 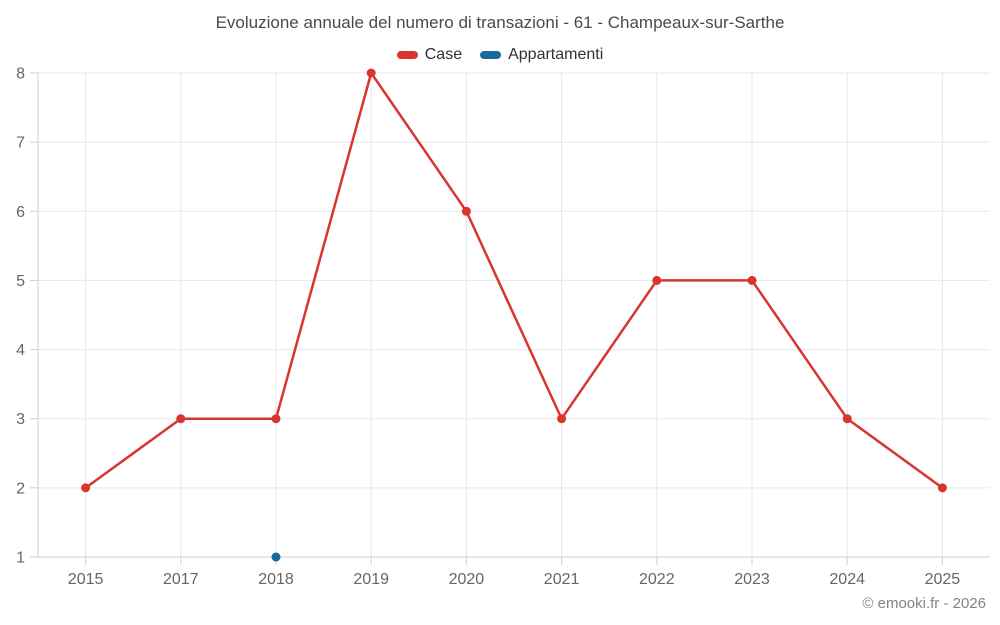 I want to click on x-tick-label: 2018, so click(x=276, y=579).